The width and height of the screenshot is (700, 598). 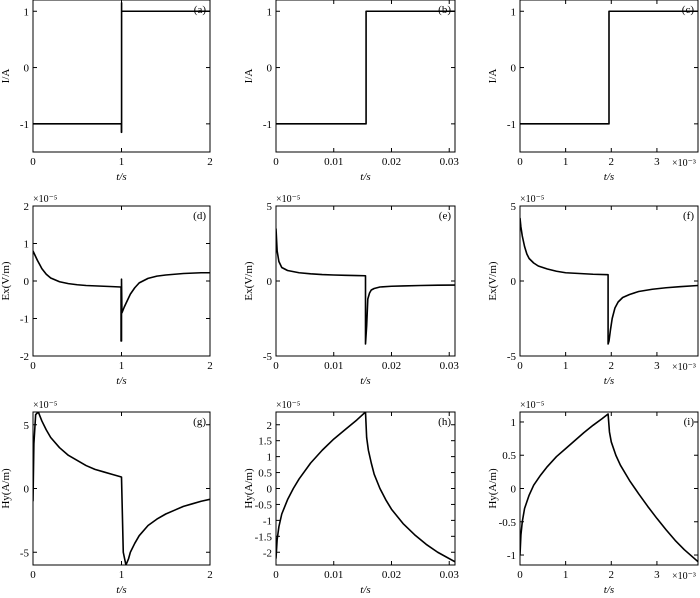 I want to click on panel-label: (f), so click(x=688, y=216).